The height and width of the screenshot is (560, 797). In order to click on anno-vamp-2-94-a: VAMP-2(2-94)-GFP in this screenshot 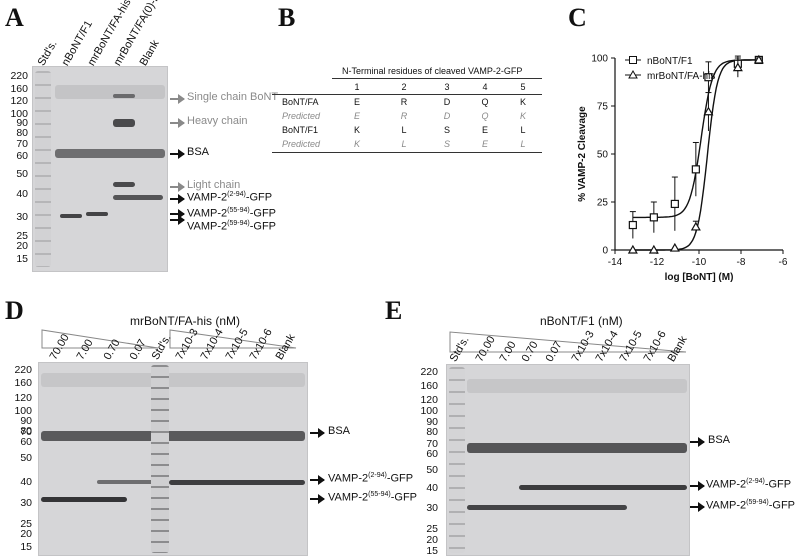, I will do `click(230, 197)`.